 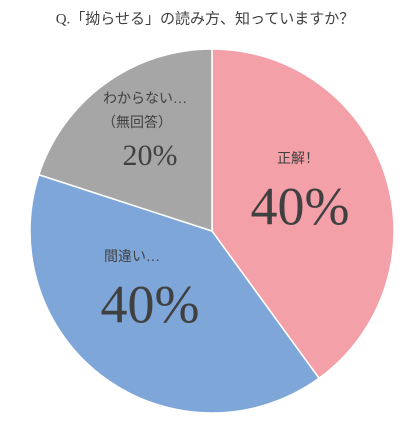 I want to click on category-label: わからない… （無回答）, so click(x=144, y=111).